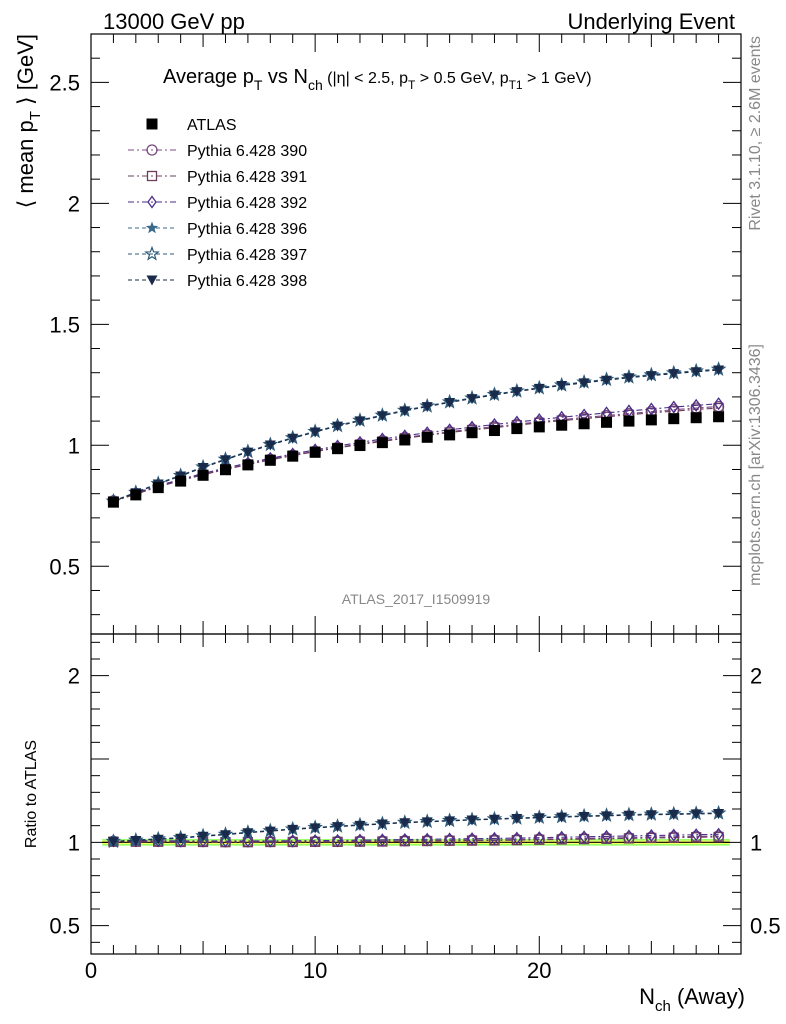 This screenshot has width=786, height=1024. What do you see at coordinates (152, 202) in the screenshot?
I see `legend-marker-p392` at bounding box center [152, 202].